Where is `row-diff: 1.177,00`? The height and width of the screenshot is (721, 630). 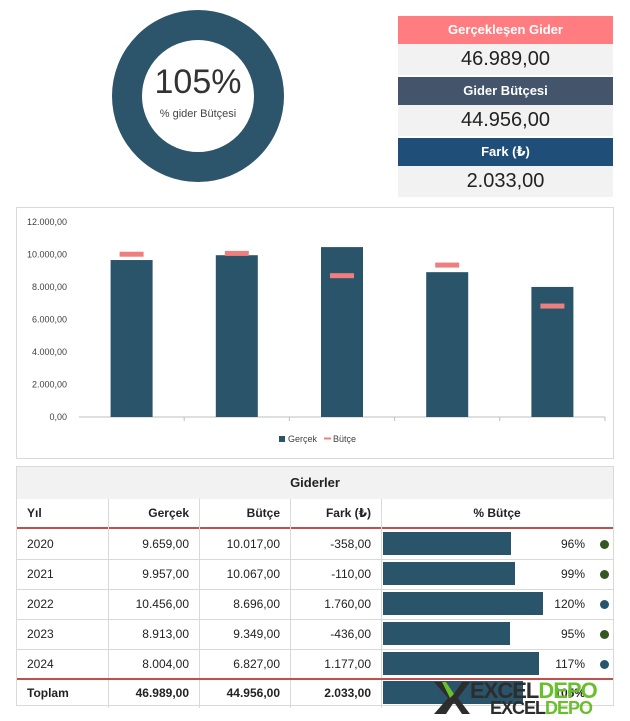 row-diff: 1.177,00 is located at coordinates (347, 664).